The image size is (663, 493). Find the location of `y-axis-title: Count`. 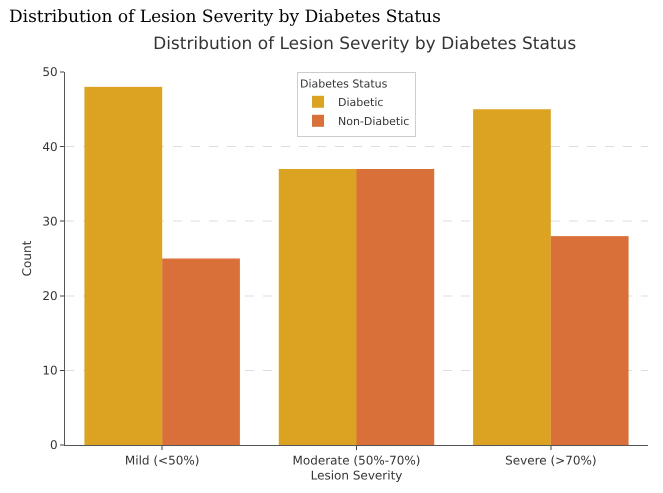

y-axis-title: Count is located at coordinates (27, 258).